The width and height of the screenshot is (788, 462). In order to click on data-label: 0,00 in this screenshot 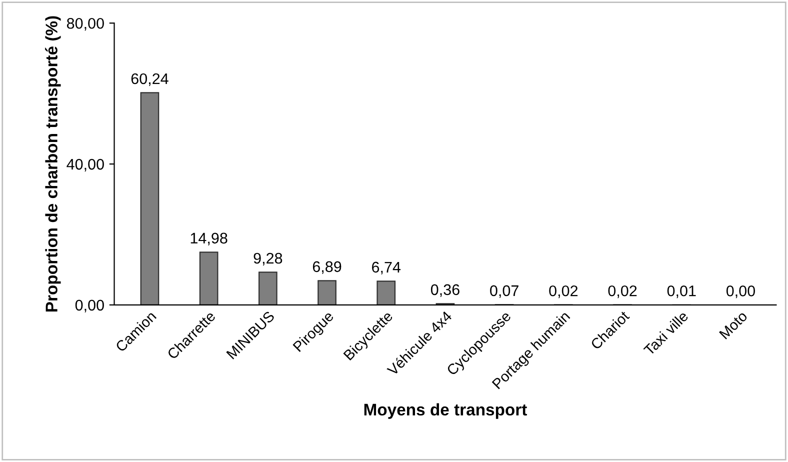, I will do `click(740, 292)`.